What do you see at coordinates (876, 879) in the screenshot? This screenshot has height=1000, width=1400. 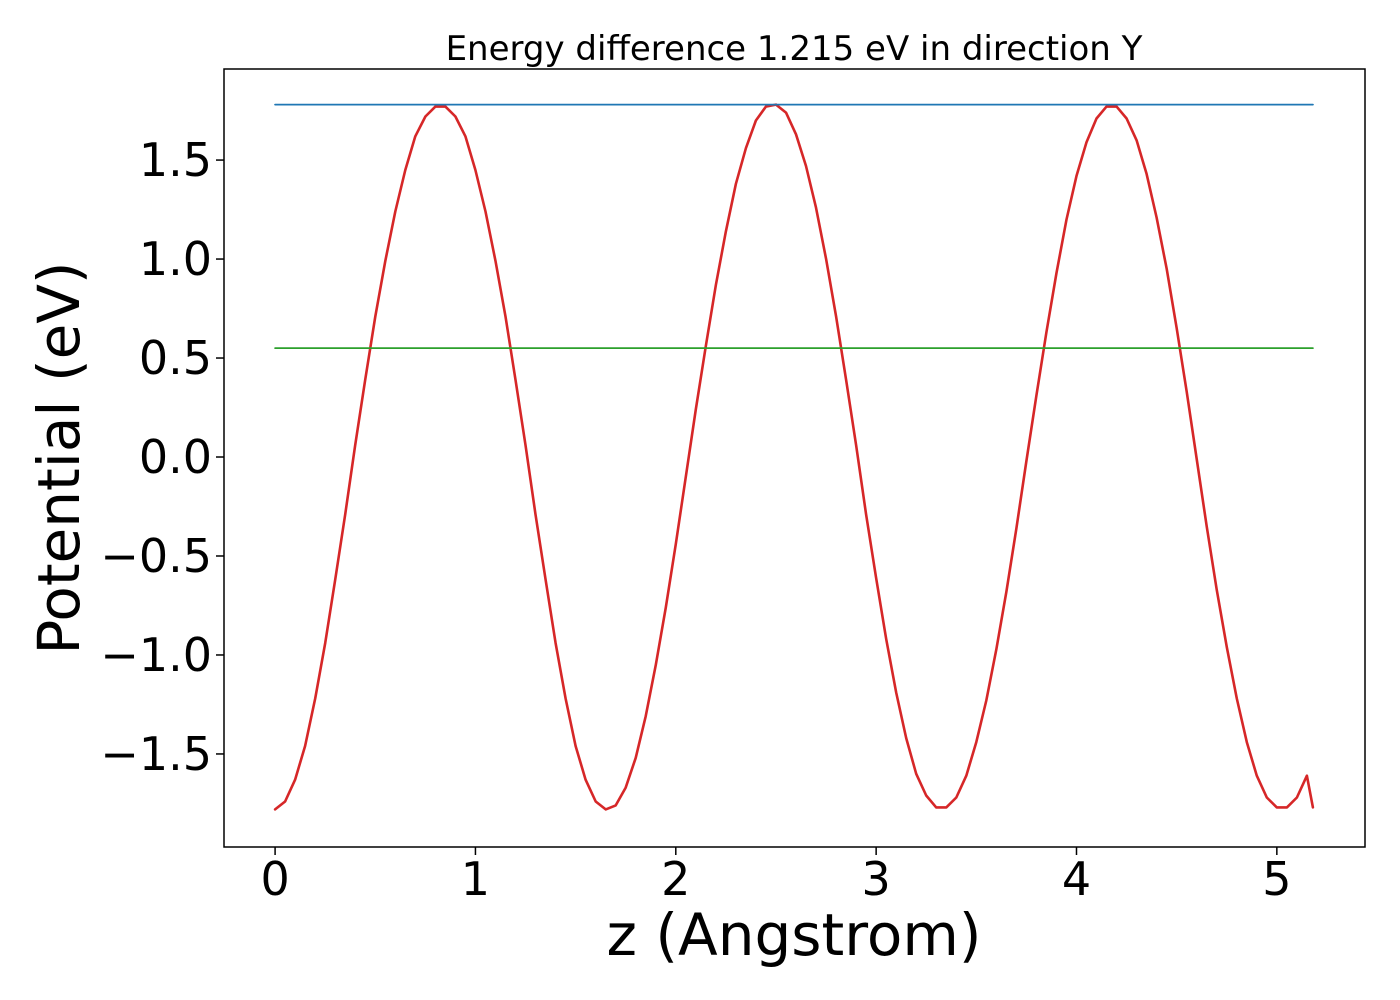 I see `x-tick-label: 3` at bounding box center [876, 879].